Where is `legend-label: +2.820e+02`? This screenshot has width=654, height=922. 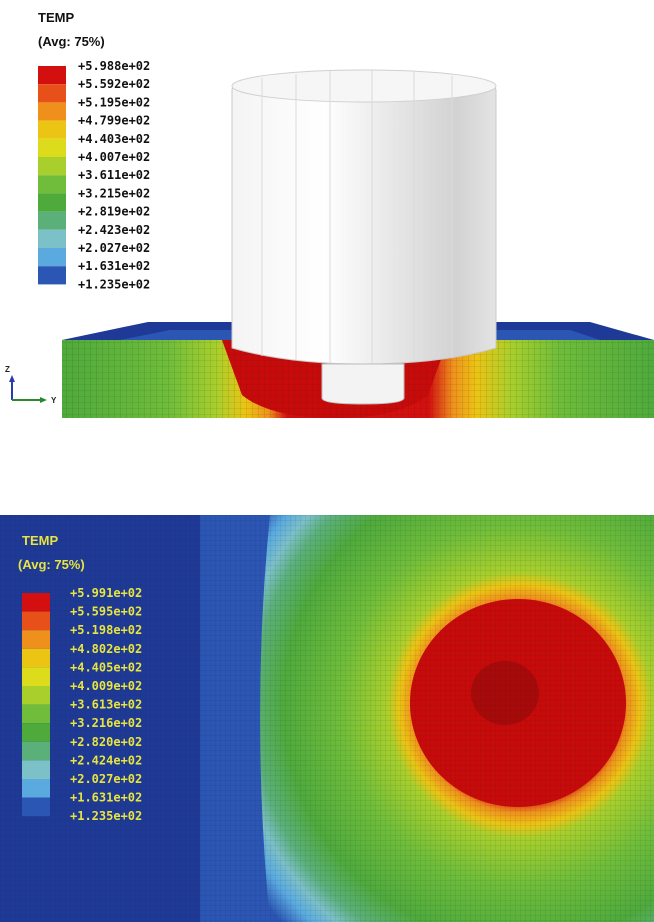 legend-label: +2.820e+02 is located at coordinates (106, 742).